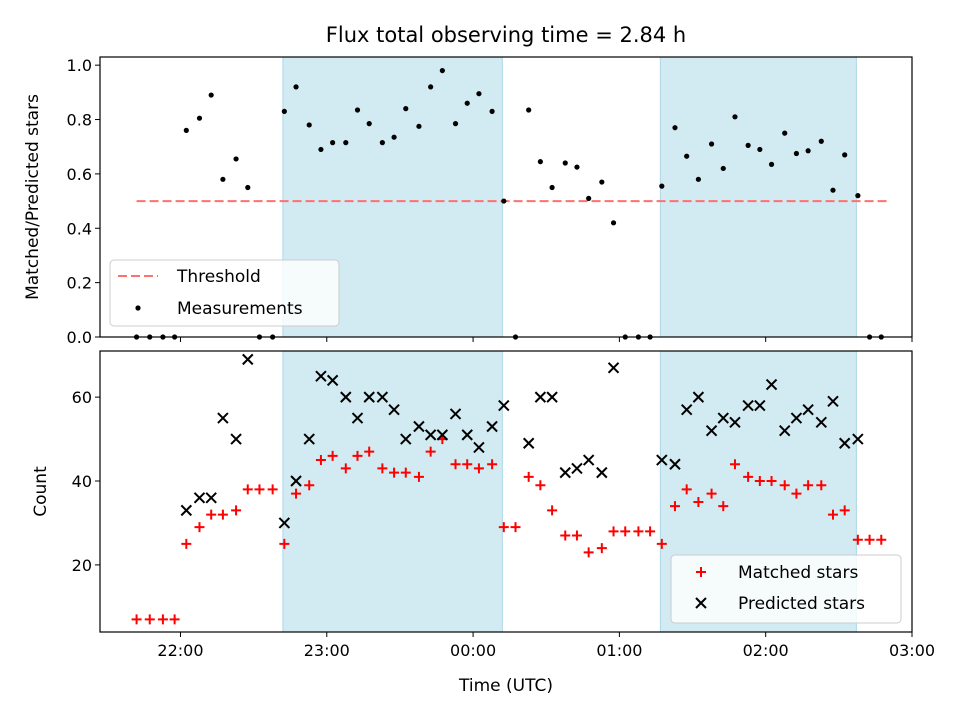  What do you see at coordinates (912, 650) in the screenshot?
I see `x-tick-label: 03:00` at bounding box center [912, 650].